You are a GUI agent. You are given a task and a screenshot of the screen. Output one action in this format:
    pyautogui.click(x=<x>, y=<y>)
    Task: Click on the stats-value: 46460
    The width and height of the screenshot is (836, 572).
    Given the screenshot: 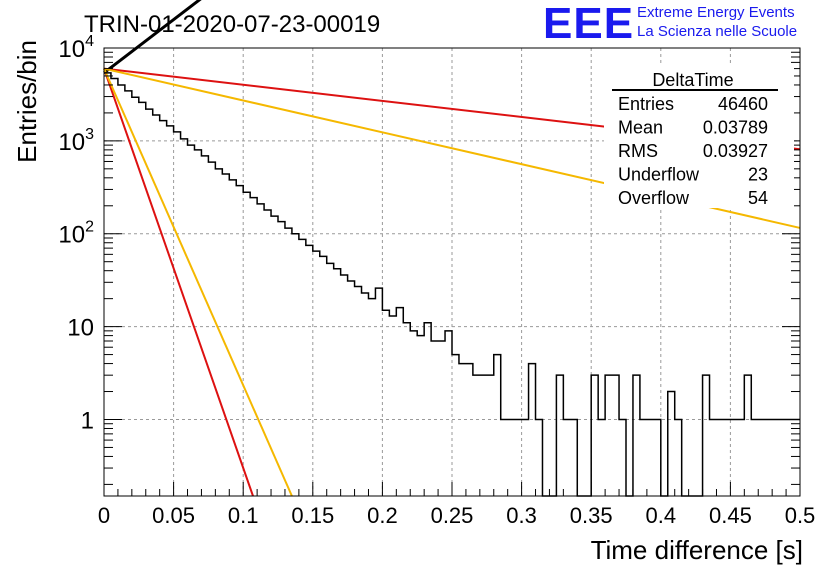 What is the action you would take?
    pyautogui.click(x=743, y=104)
    